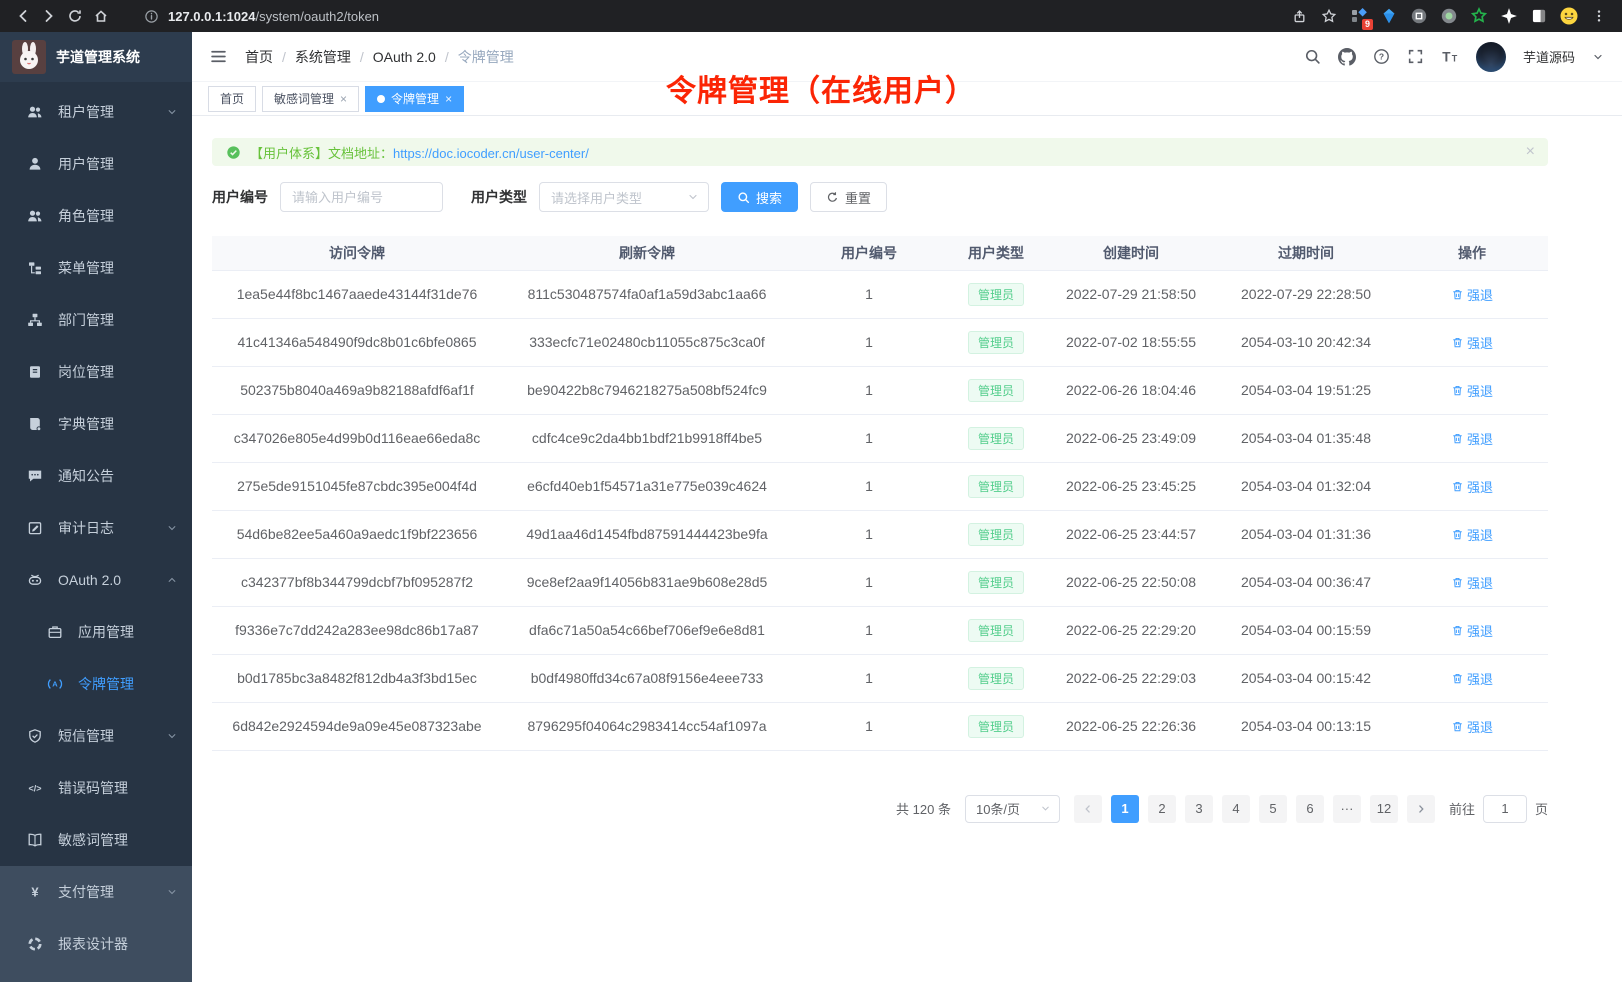 The width and height of the screenshot is (1622, 982). I want to click on access-token-cell: 54d6be82ee5a460a9aedc1f9bf223656, so click(357, 534).